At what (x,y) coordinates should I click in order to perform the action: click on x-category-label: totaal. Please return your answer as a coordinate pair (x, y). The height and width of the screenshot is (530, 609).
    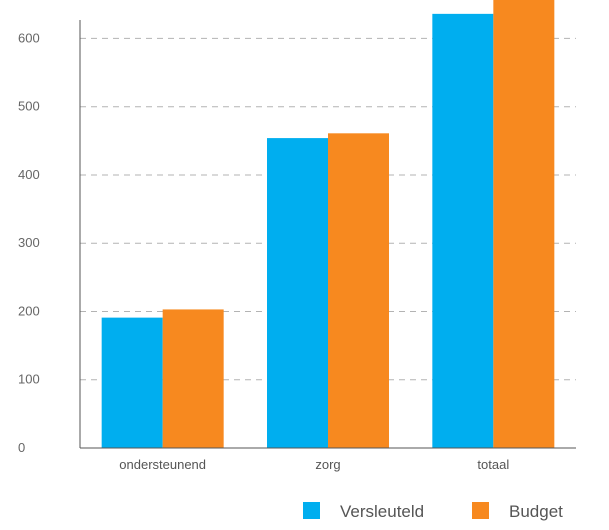
    Looking at the image, I should click on (493, 464).